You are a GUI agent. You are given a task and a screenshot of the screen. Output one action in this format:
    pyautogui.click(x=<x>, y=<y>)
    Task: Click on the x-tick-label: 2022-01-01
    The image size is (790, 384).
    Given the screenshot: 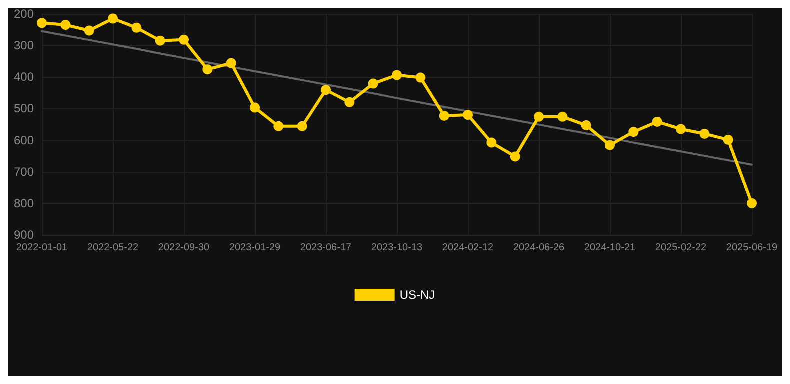 What is the action you would take?
    pyautogui.click(x=42, y=248)
    